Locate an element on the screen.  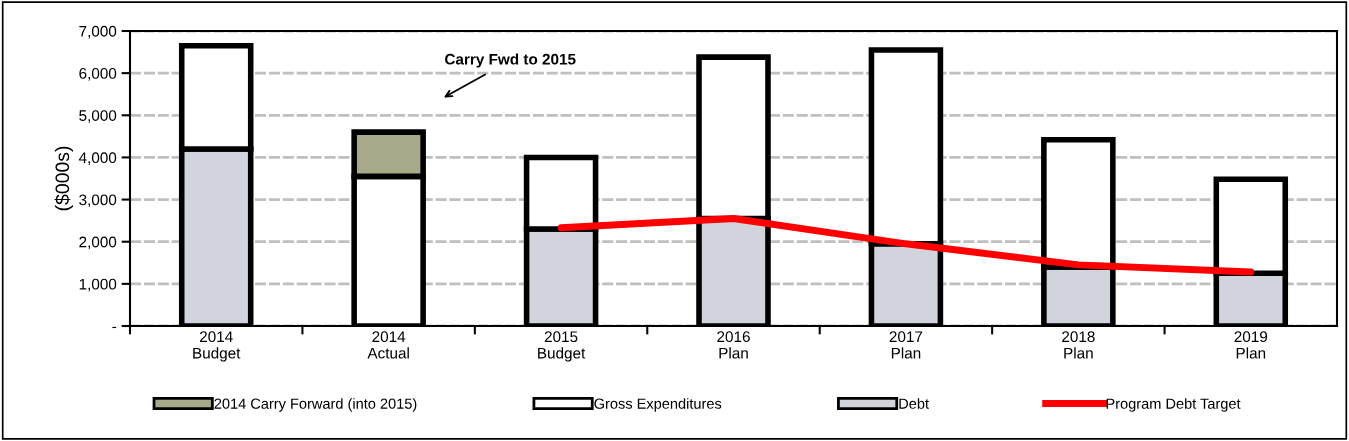
y-tick-label: - is located at coordinates (114, 327).